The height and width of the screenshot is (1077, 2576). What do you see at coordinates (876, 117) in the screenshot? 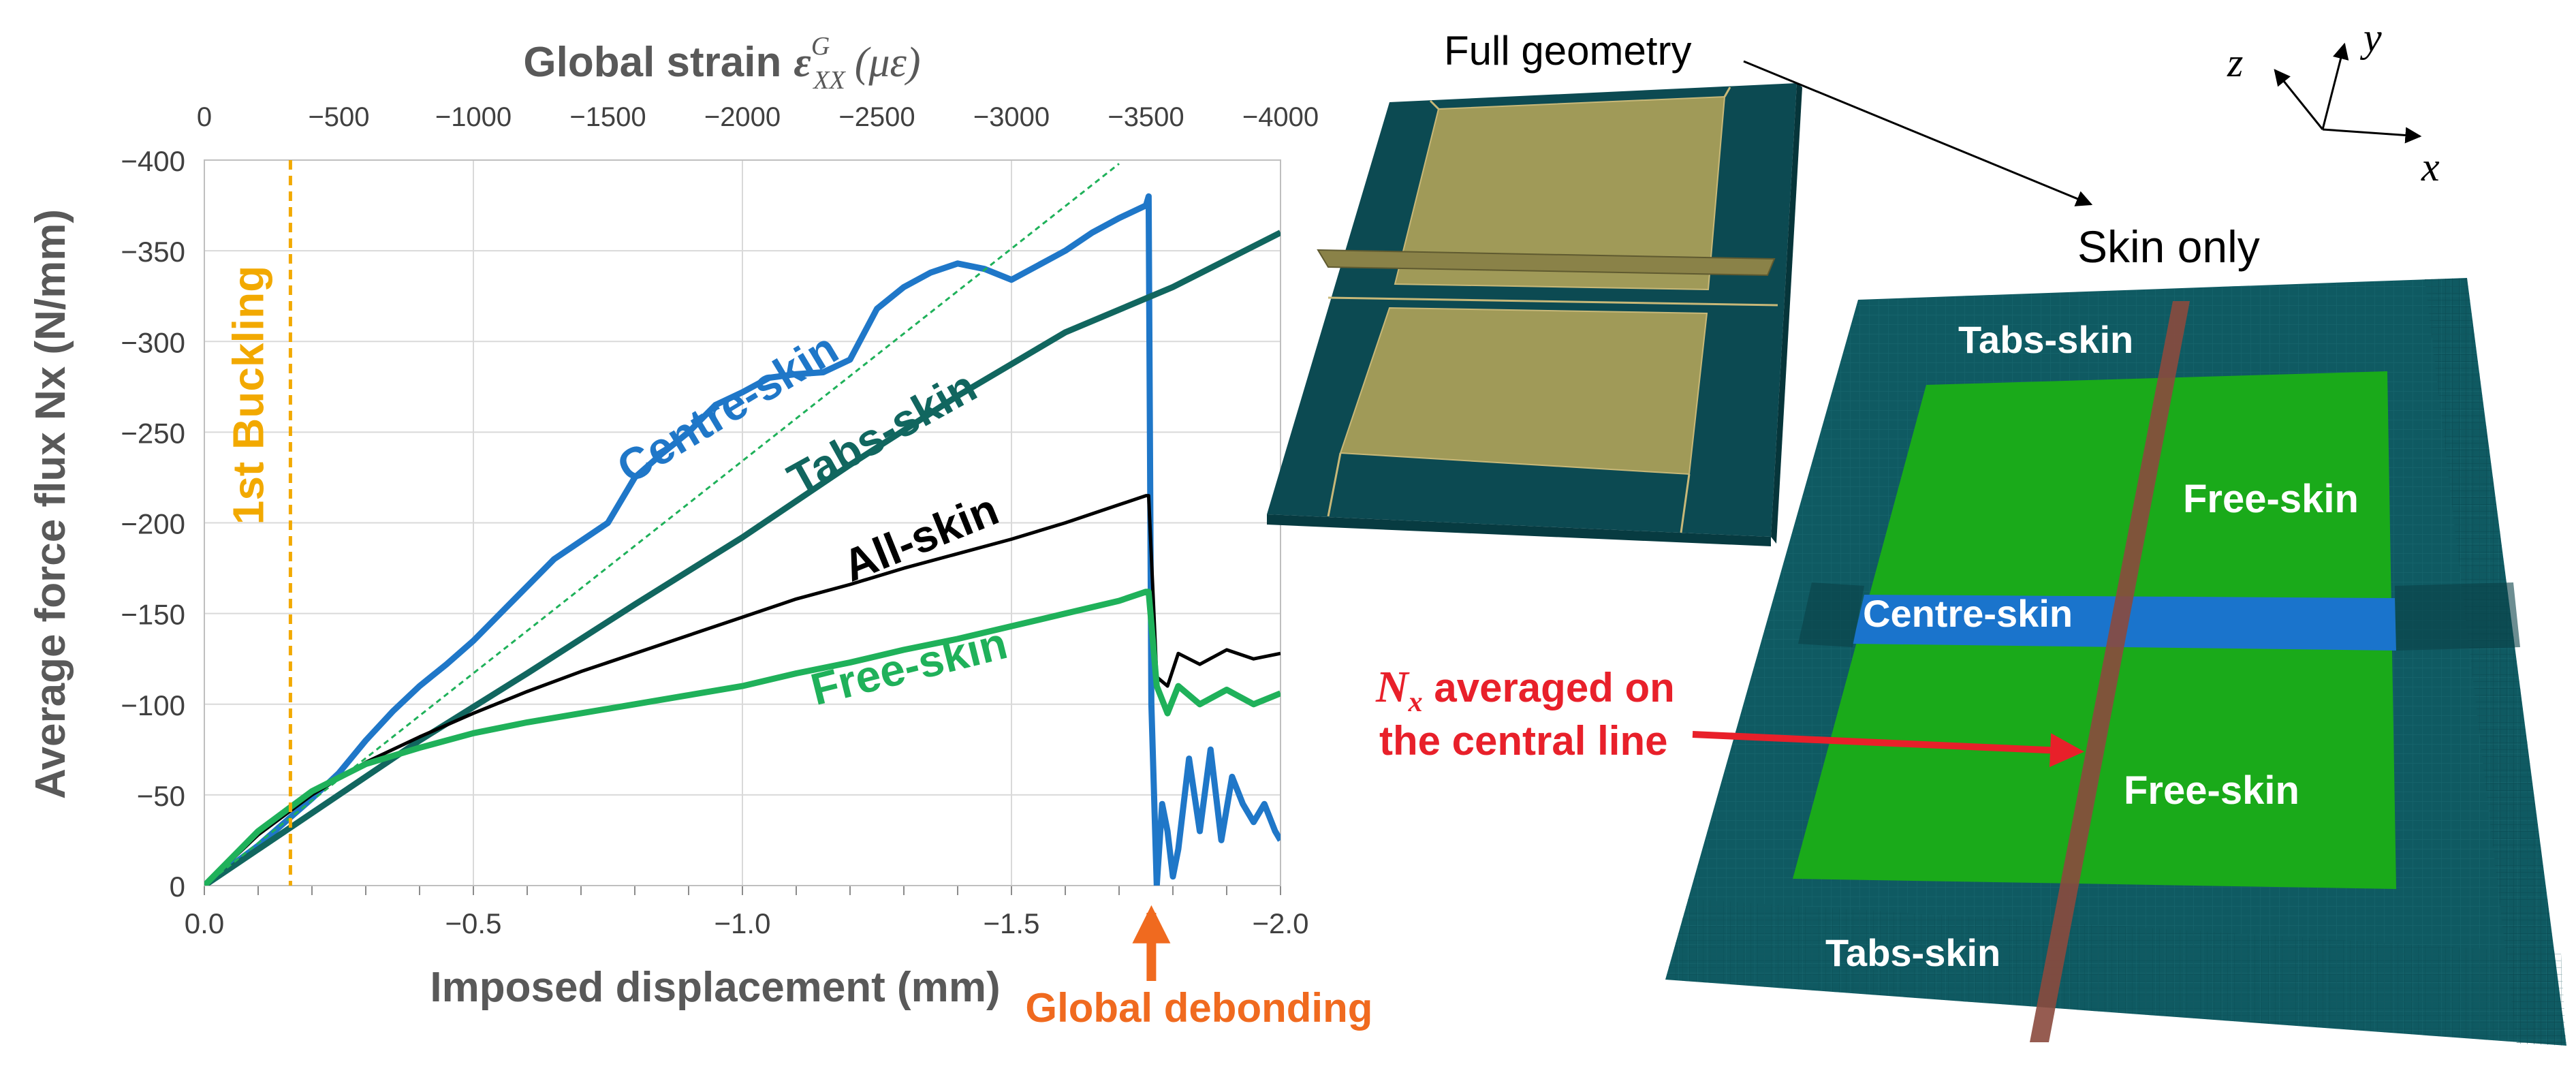
I see `top-tick-label: −2500` at bounding box center [876, 117].